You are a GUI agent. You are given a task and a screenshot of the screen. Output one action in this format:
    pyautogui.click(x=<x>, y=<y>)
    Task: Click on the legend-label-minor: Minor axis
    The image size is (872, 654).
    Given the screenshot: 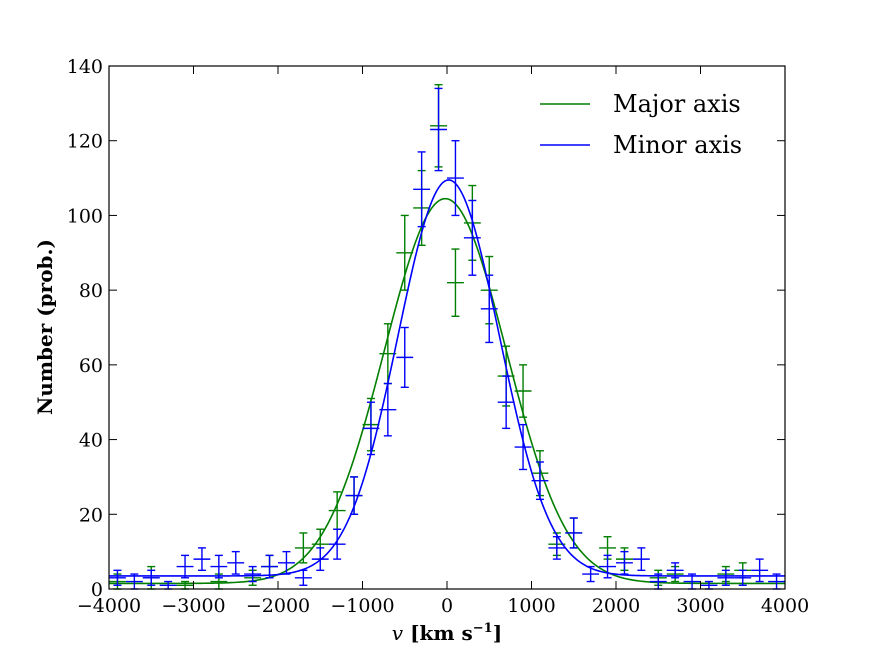 What is the action you would take?
    pyautogui.click(x=677, y=145)
    